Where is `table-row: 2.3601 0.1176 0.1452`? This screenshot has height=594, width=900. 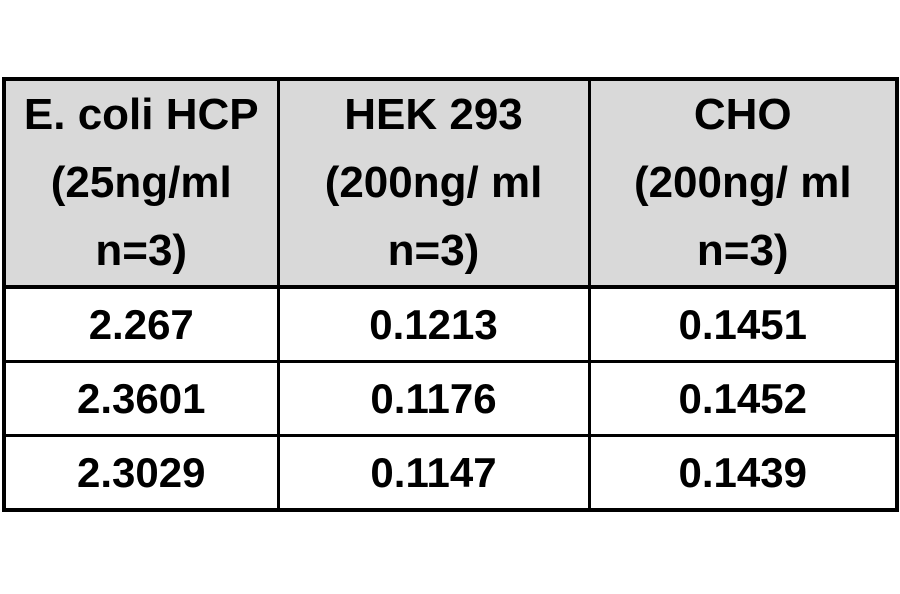
table-row: 2.3601 0.1176 0.1452 is located at coordinates (450, 398).